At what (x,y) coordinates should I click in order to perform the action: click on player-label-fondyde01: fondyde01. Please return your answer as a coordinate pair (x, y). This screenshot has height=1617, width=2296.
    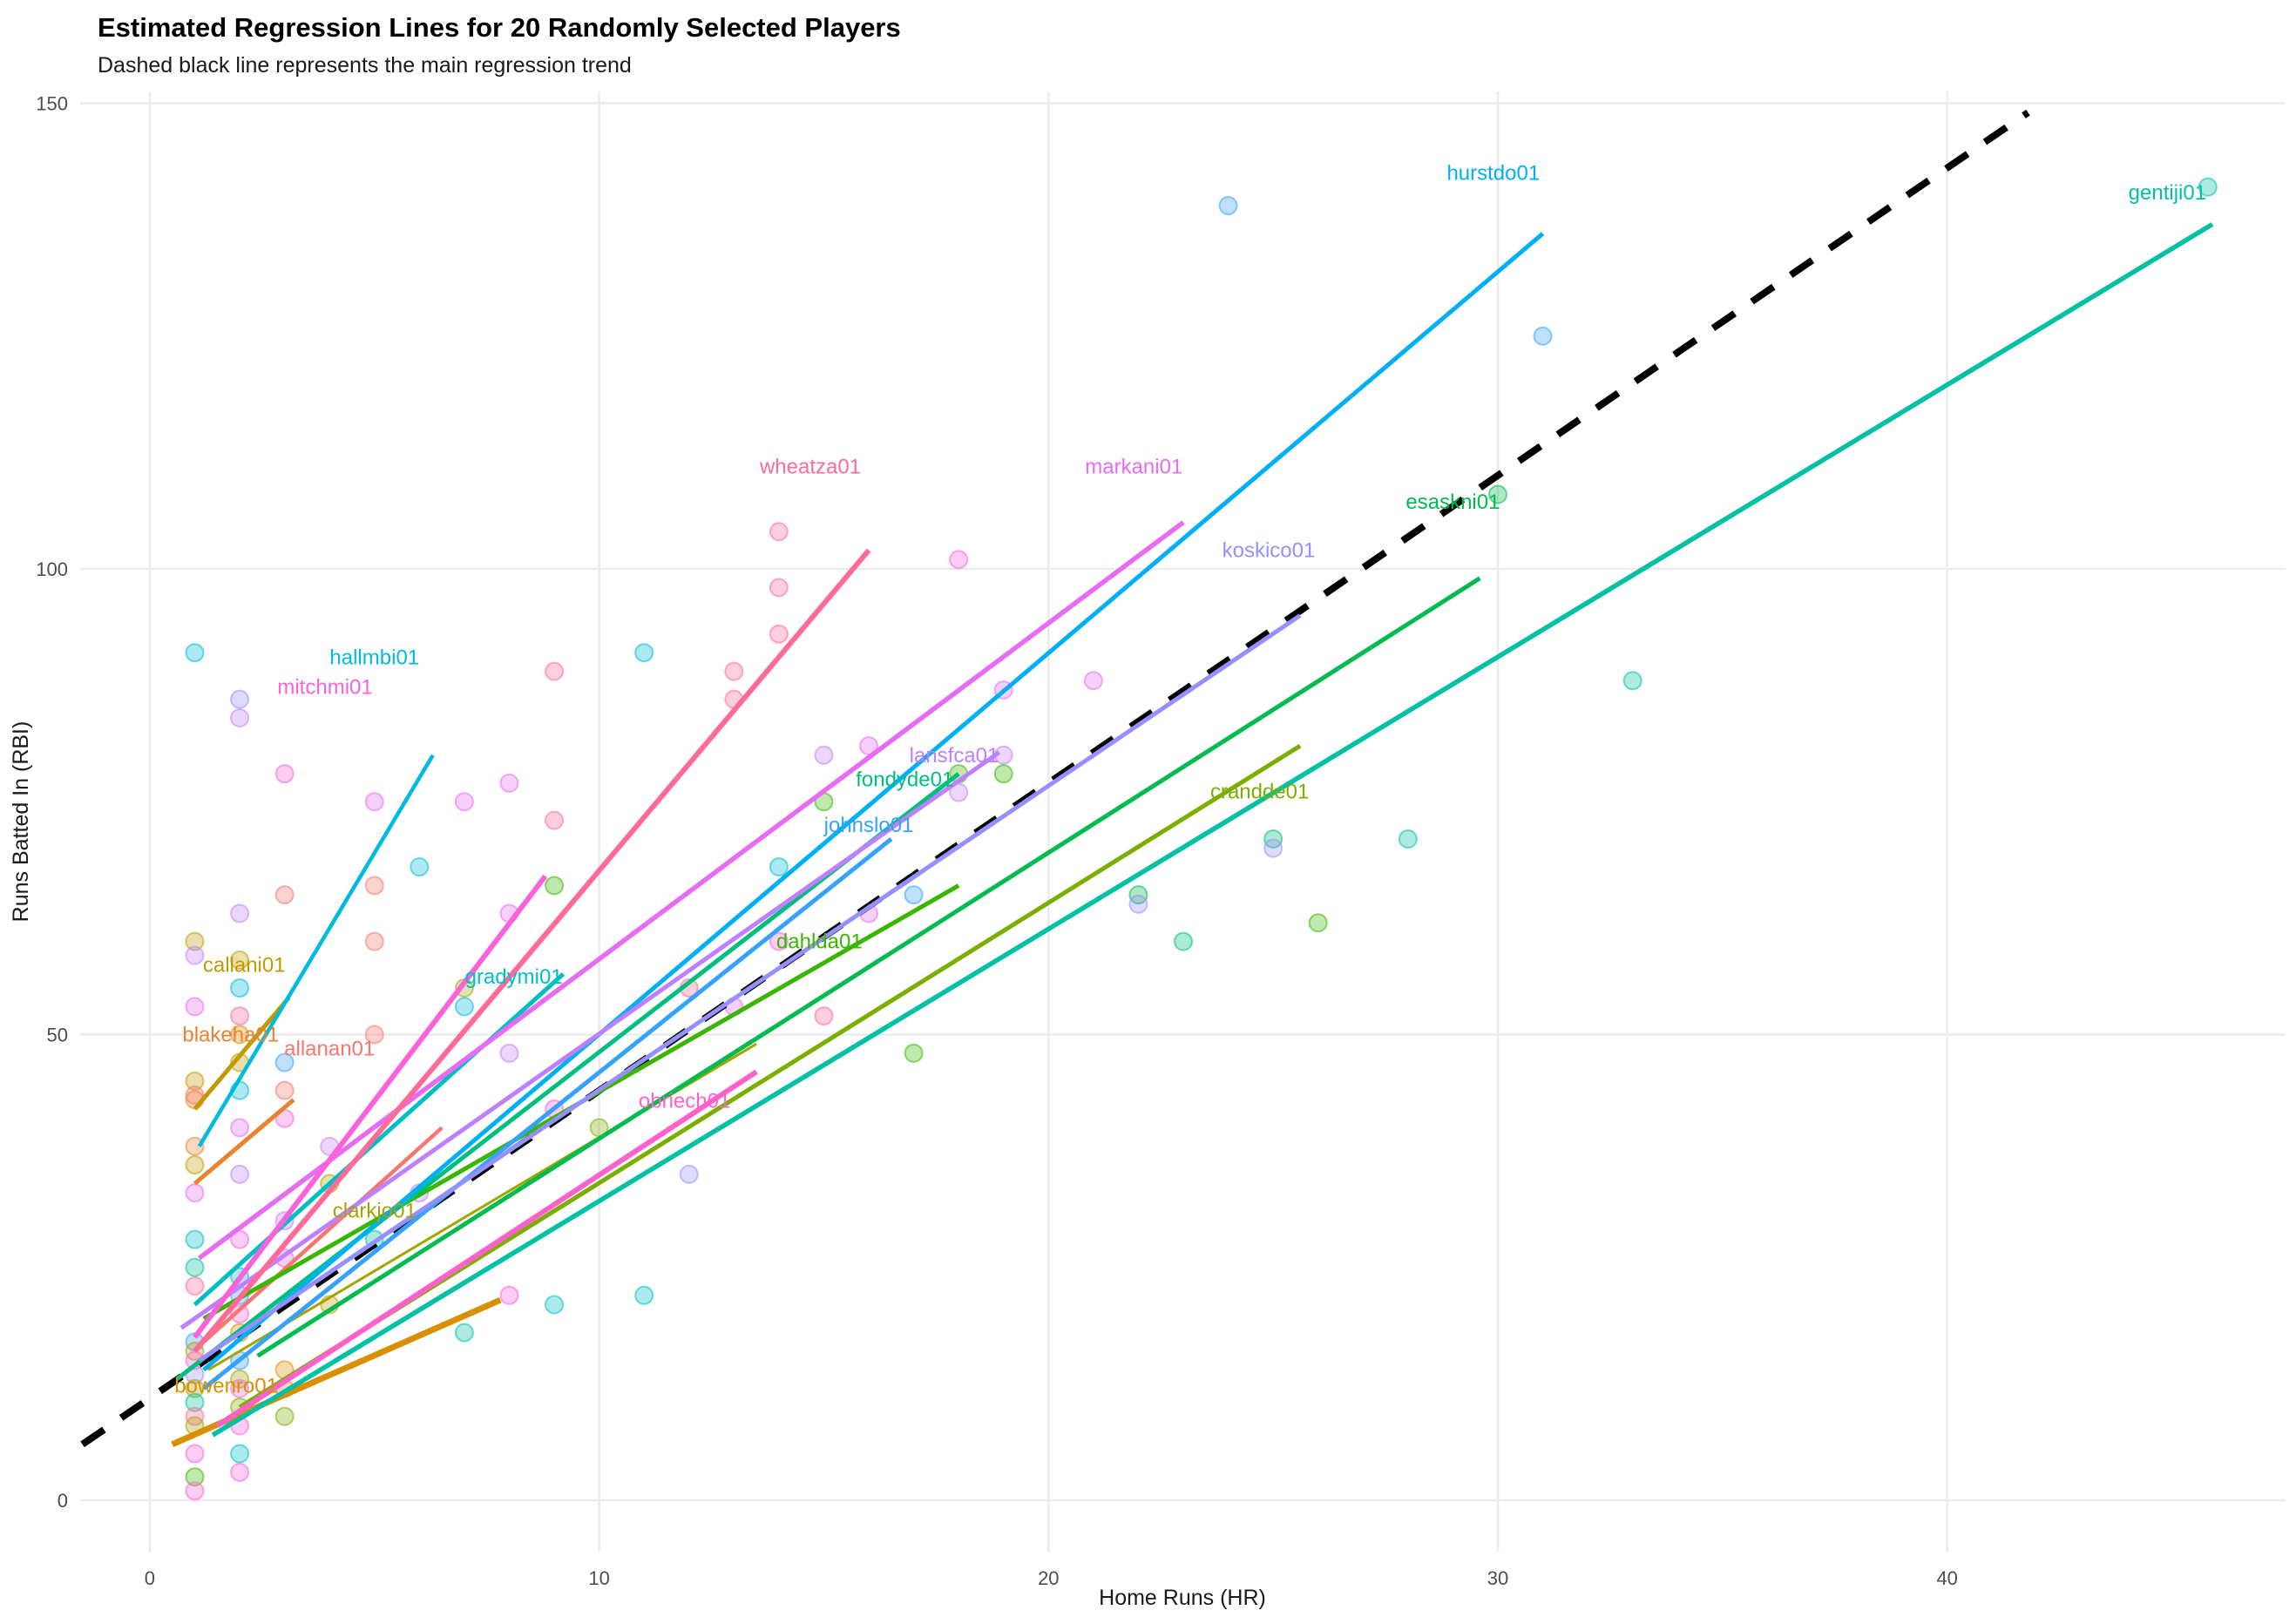
    Looking at the image, I should click on (904, 780).